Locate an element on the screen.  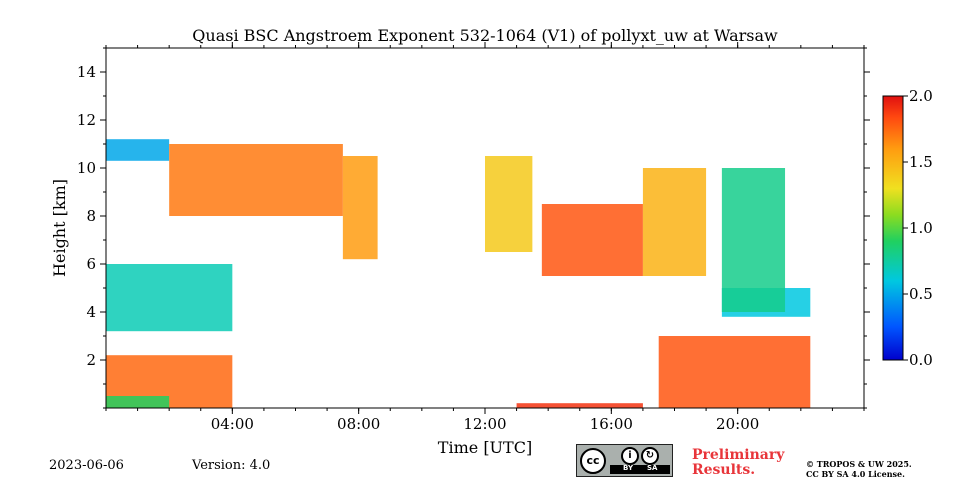
y-tick-label: 2 is located at coordinates (91, 360).